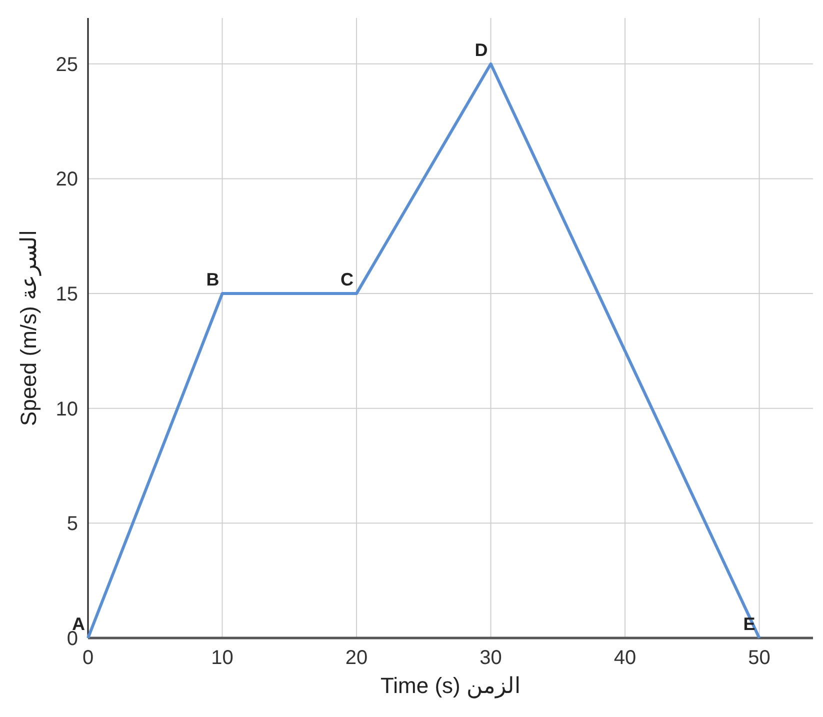 The width and height of the screenshot is (823, 717). I want to click on y-axis-title: Speed (m/s) السرعة, so click(29, 328).